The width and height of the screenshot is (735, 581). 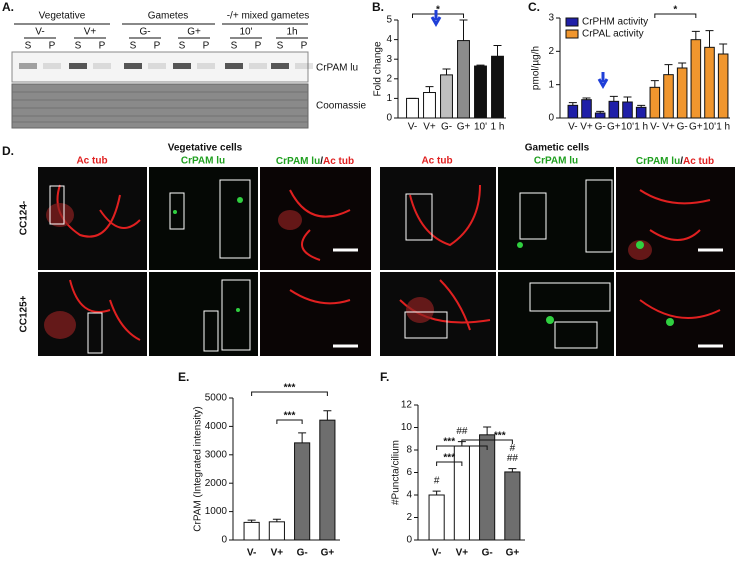 I want to click on lane-label: V-, so click(x=39, y=32).